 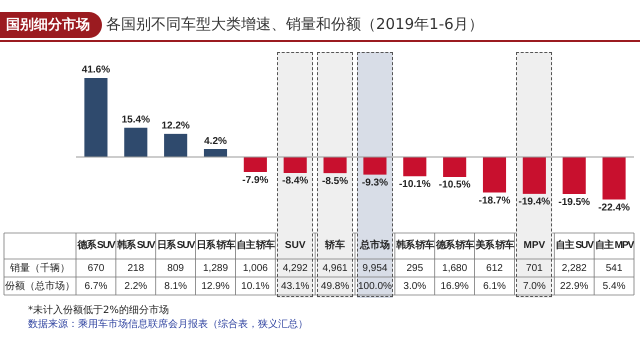 What do you see at coordinates (256, 244) in the screenshot?
I see `x-tick-label: 自主 轿车` at bounding box center [256, 244].